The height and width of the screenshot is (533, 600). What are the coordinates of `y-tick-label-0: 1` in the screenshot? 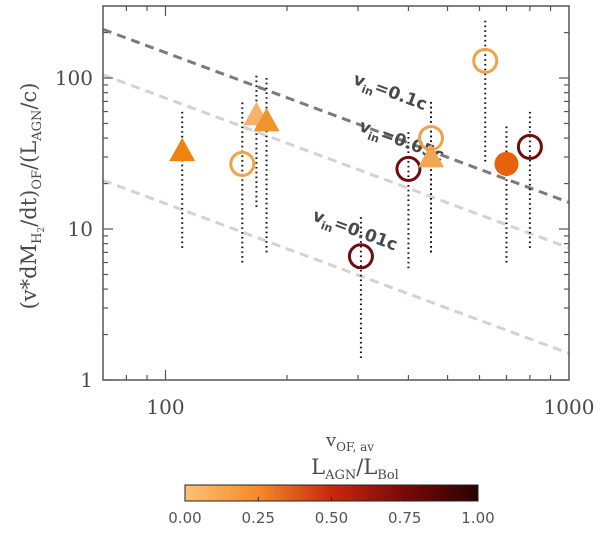 It's located at (86, 380).